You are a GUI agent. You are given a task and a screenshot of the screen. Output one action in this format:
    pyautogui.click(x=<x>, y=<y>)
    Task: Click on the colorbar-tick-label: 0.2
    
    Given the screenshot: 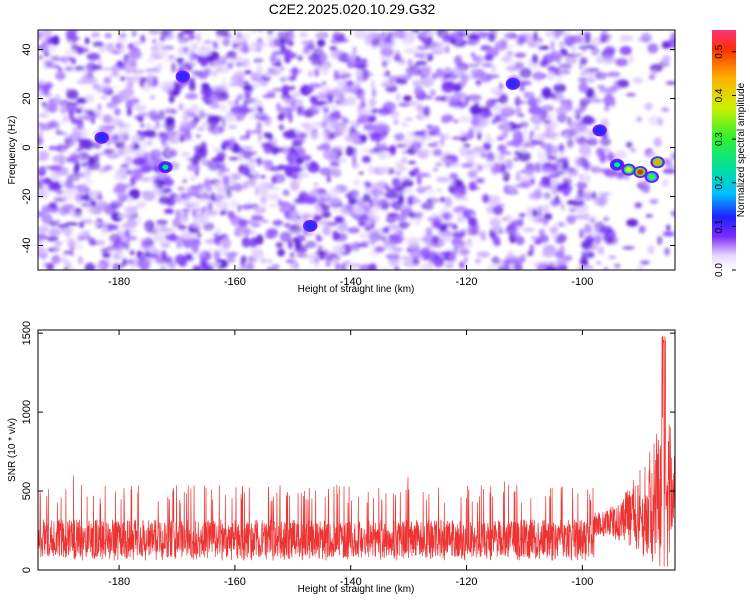 What is the action you would take?
    pyautogui.click(x=719, y=182)
    